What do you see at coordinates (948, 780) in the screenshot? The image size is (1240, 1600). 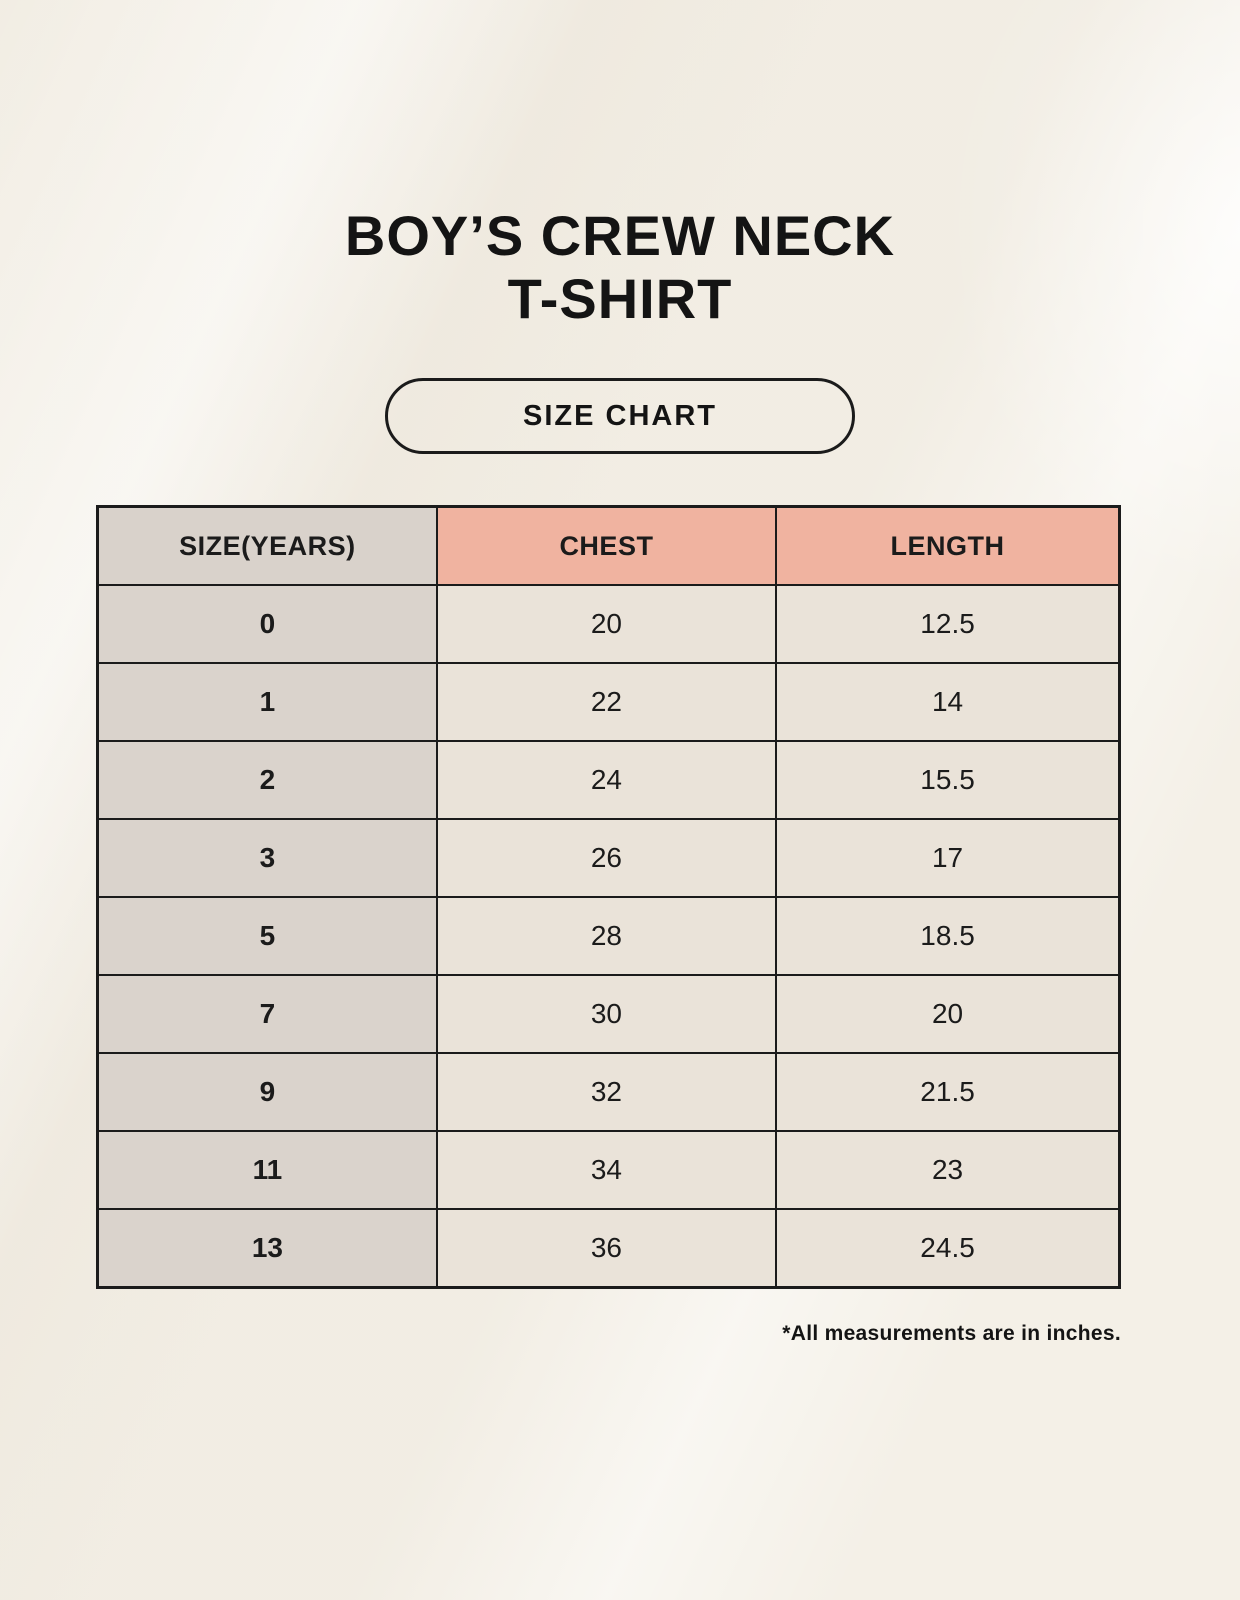 I see `cell-length: 15.5` at bounding box center [948, 780].